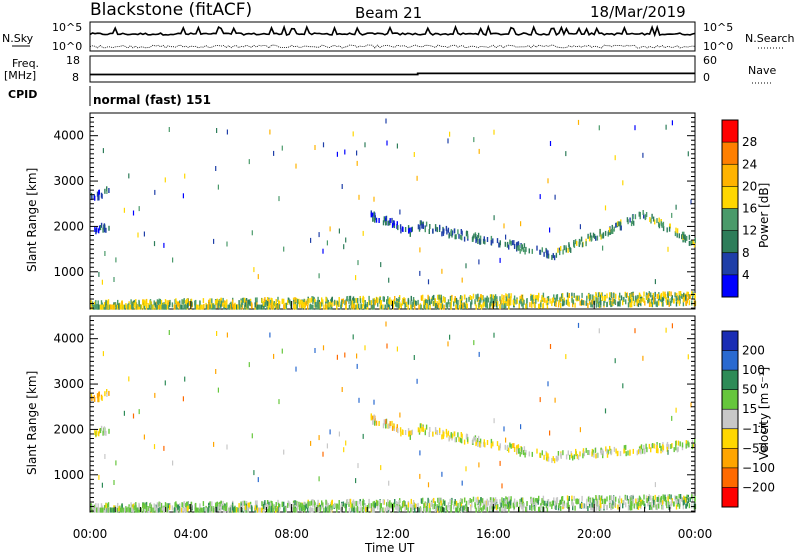 Image resolution: width=800 pixels, height=554 pixels. What do you see at coordinates (754, 429) in the screenshot?
I see `vel-cbar-tick-label: −15` at bounding box center [754, 429].